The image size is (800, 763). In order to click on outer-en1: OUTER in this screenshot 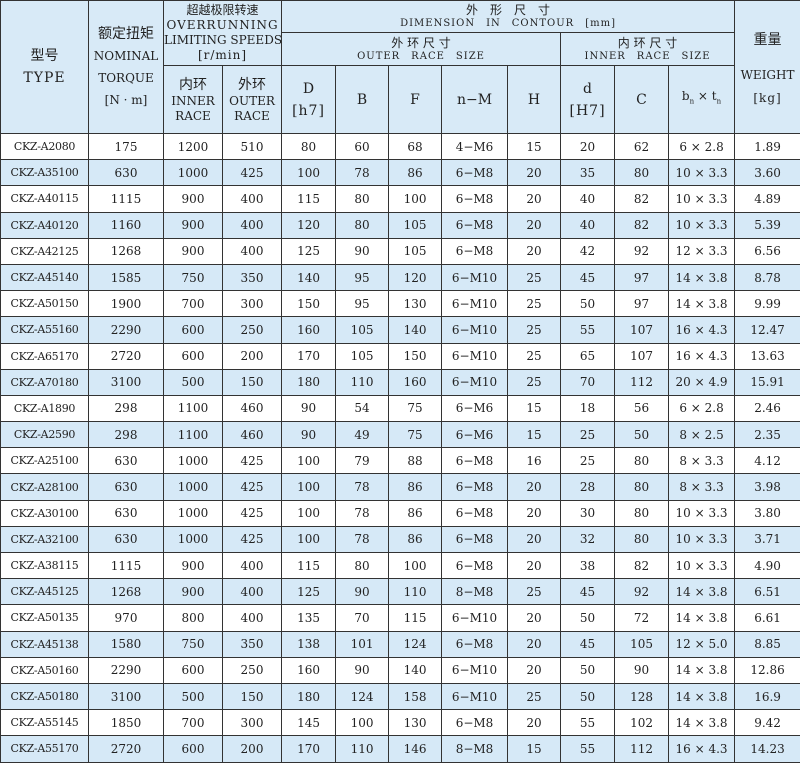, I will do `click(252, 101)`.